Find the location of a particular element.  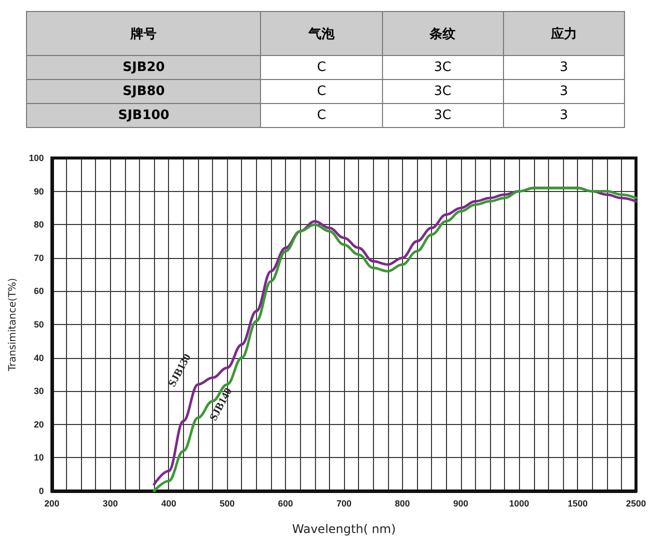

y-tick-label: 100 is located at coordinates (36, 158).